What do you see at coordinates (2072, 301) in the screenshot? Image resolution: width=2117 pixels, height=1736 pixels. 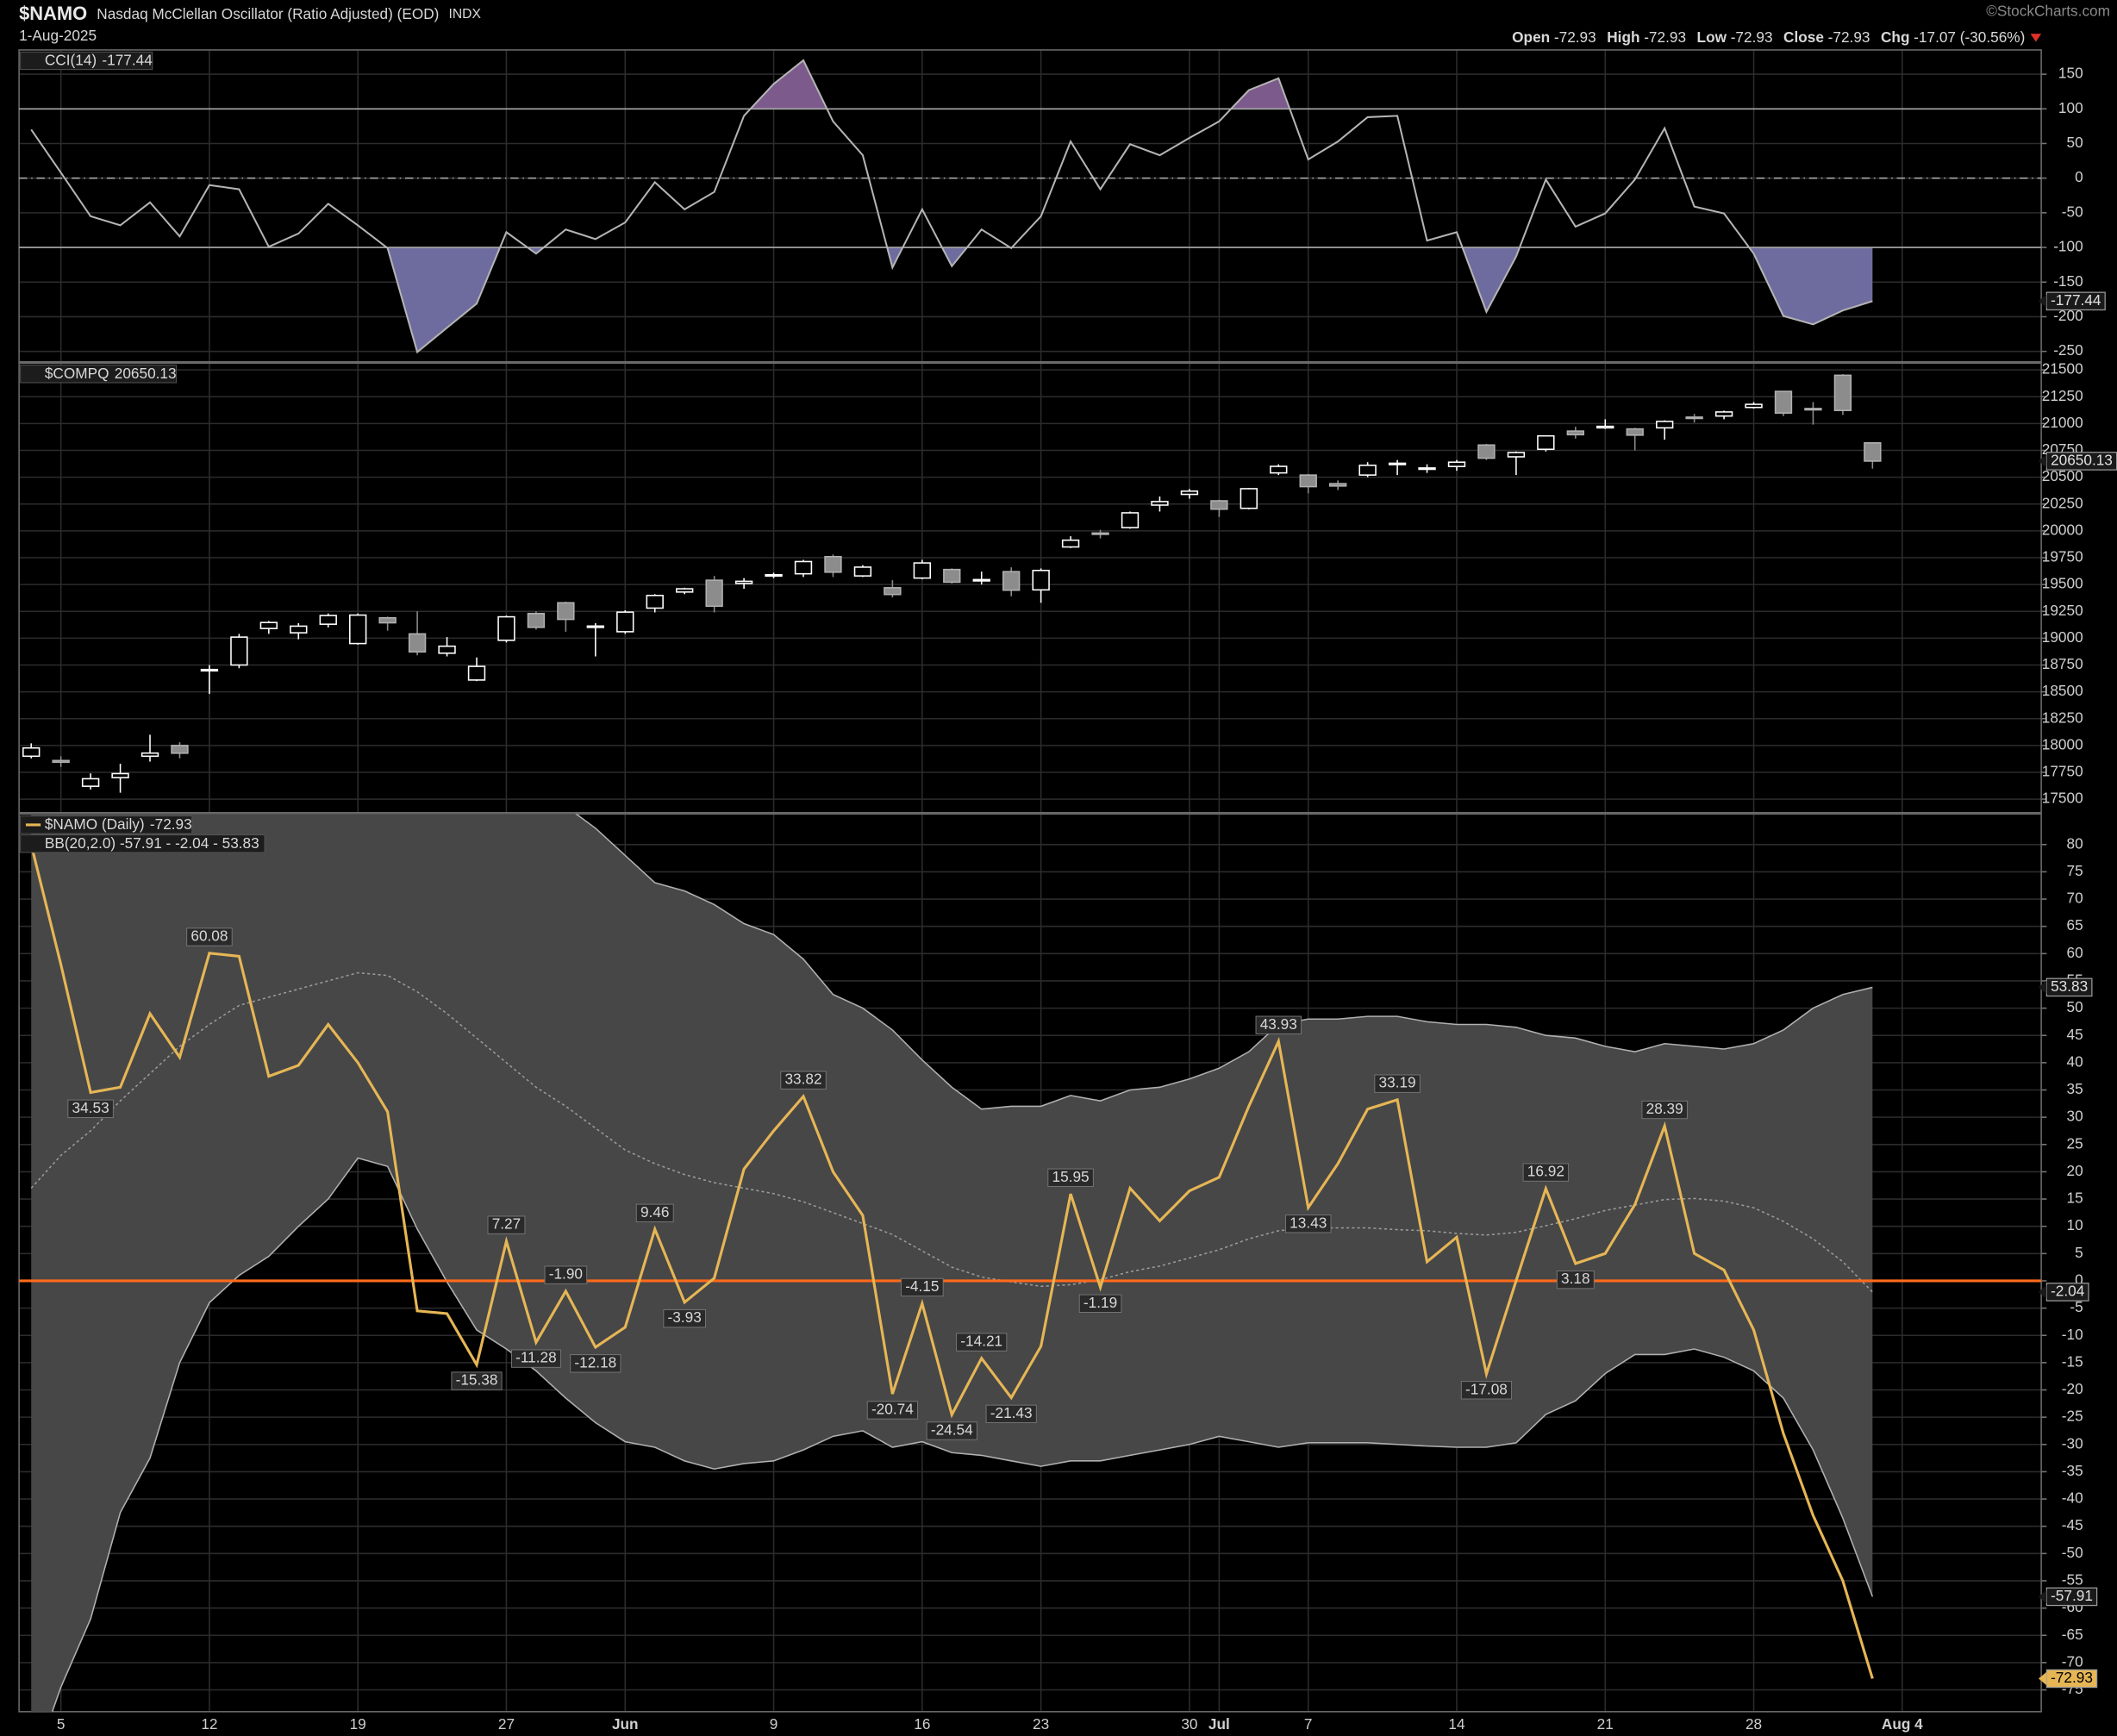 I see `value-tag: -177.44` at bounding box center [2072, 301].